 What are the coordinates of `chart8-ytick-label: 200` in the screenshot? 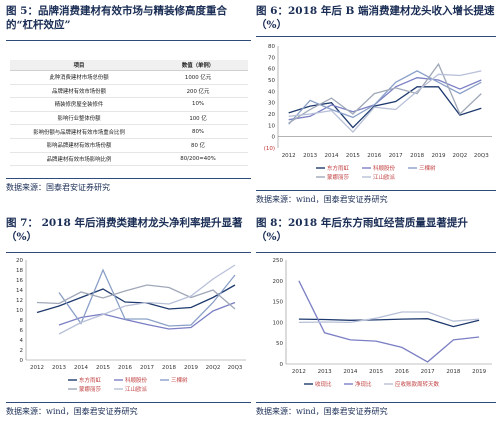 It's located at (278, 282).